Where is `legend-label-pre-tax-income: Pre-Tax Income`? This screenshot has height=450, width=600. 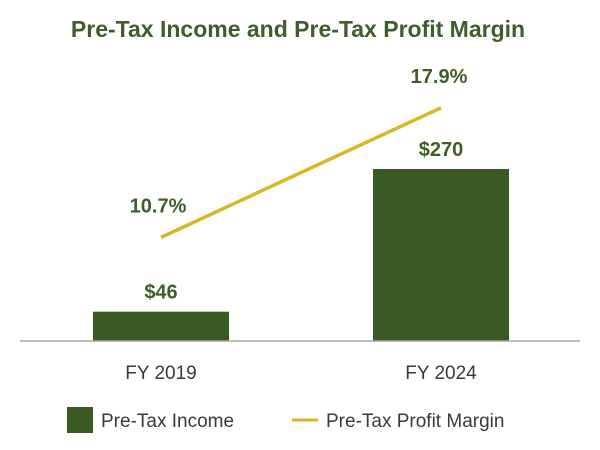
legend-label-pre-tax-income: Pre-Tax Income is located at coordinates (167, 421).